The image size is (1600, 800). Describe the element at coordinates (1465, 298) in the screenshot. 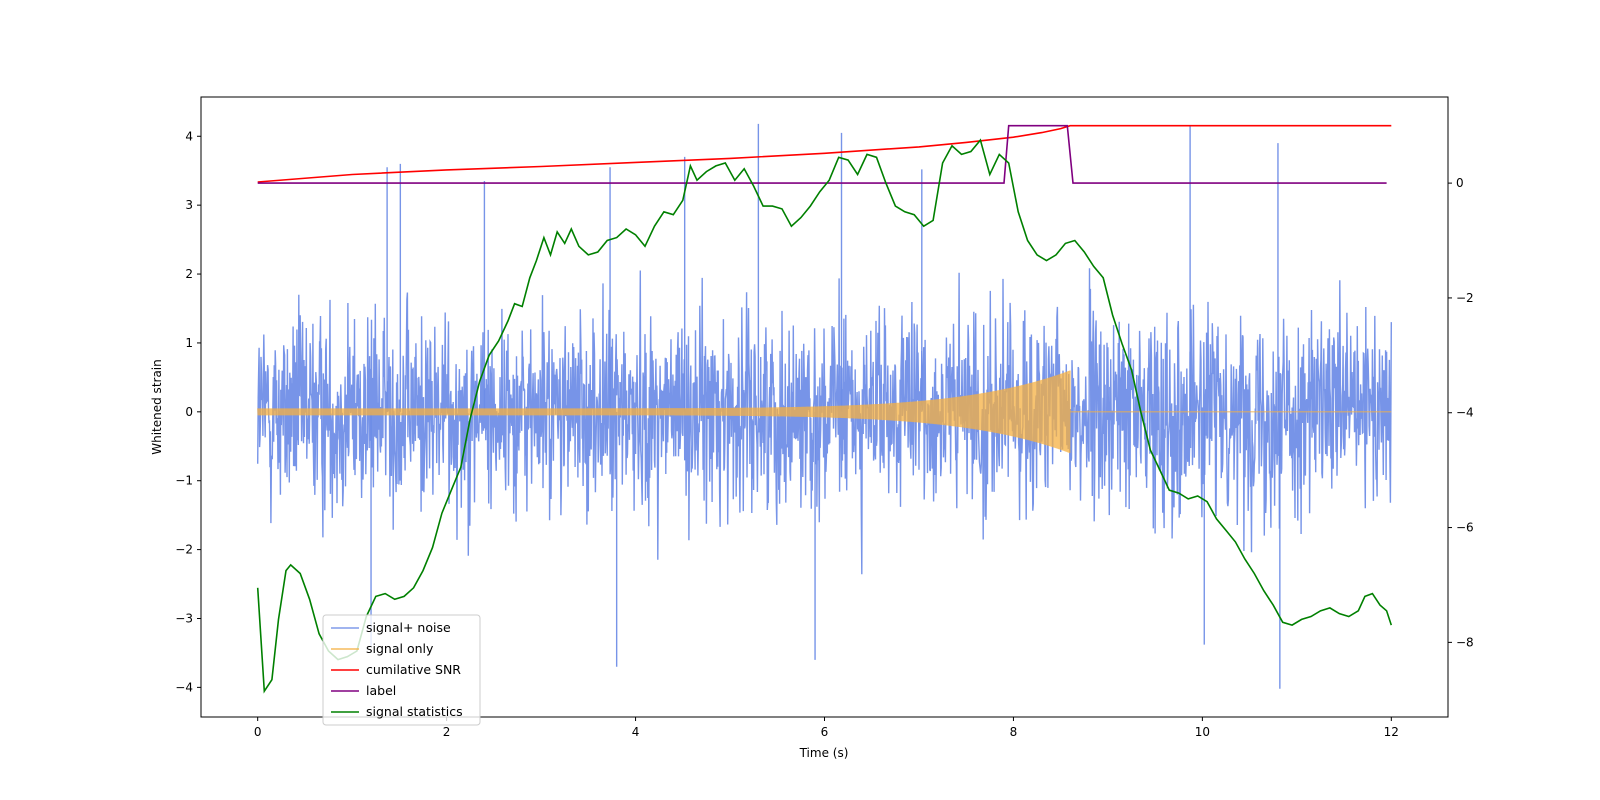

I see `y2-tick-label: −2` at that location.